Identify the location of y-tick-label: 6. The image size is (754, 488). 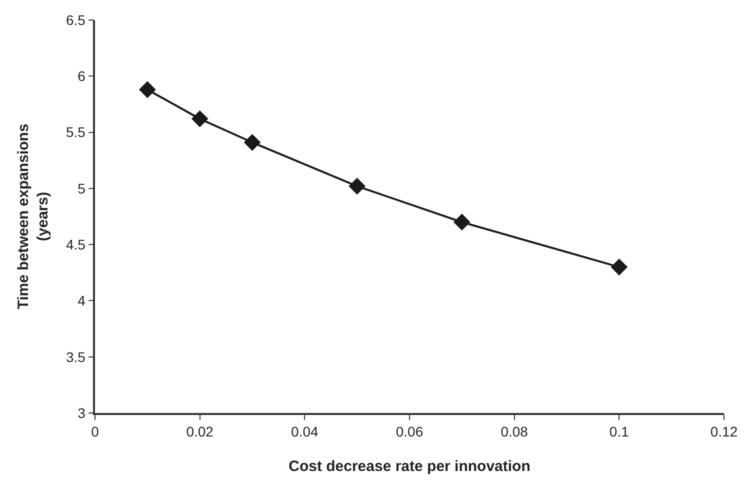
(82, 76).